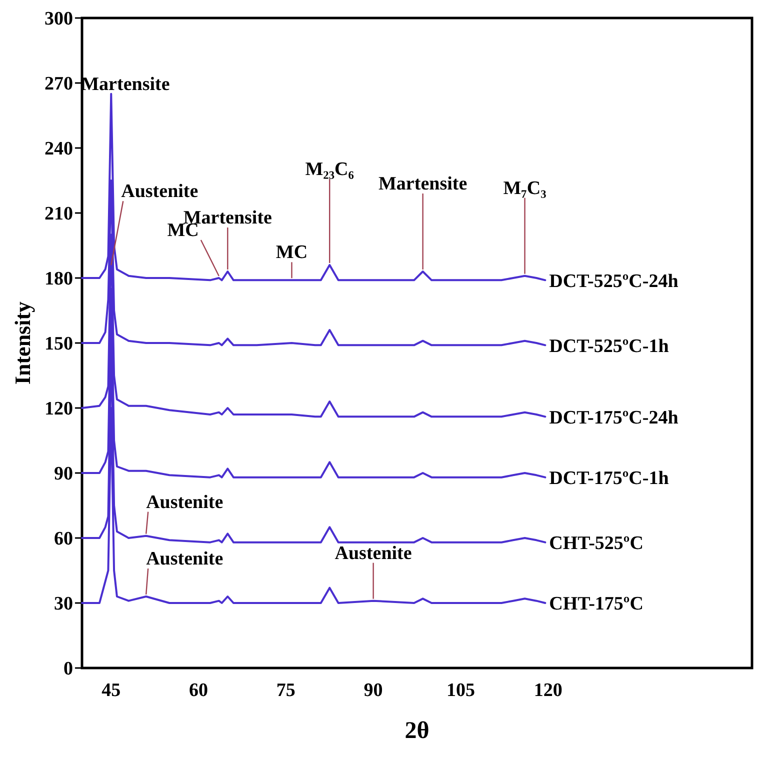 The image size is (764, 767). What do you see at coordinates (58, 84) in the screenshot?
I see `y-tick-label: 270` at bounding box center [58, 84].